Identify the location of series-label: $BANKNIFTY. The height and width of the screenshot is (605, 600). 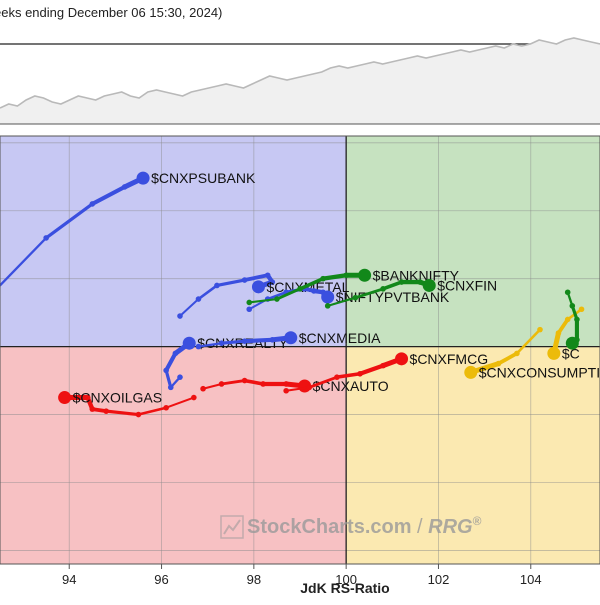
(416, 275).